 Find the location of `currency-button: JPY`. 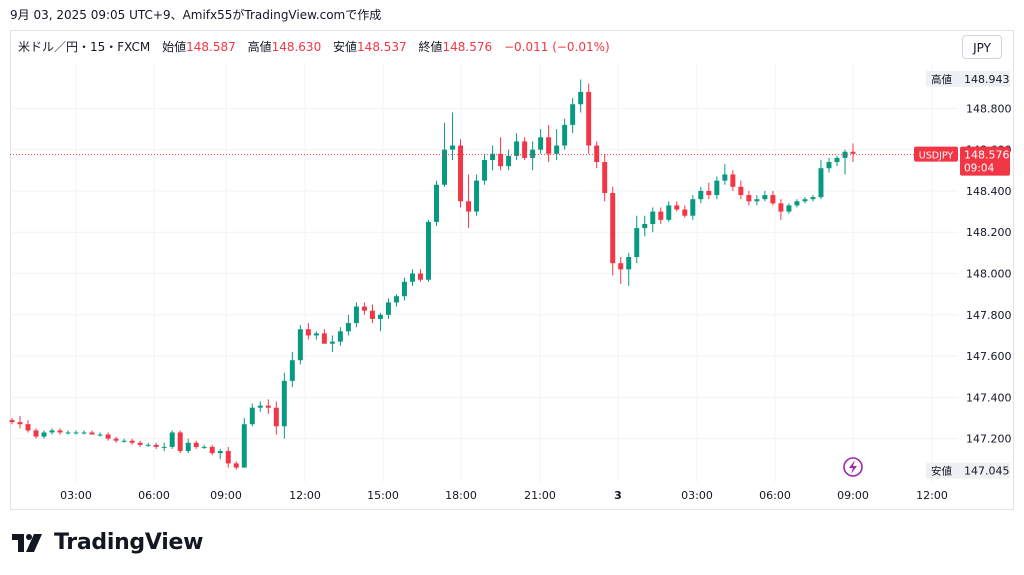

currency-button: JPY is located at coordinates (982, 47).